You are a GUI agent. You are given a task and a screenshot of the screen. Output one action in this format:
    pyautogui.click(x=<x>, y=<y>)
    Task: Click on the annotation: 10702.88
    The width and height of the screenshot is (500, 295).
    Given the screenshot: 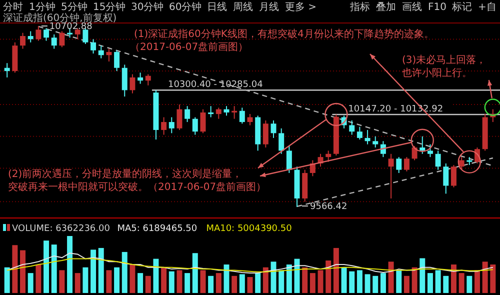 What is the action you would take?
    pyautogui.click(x=71, y=27)
    